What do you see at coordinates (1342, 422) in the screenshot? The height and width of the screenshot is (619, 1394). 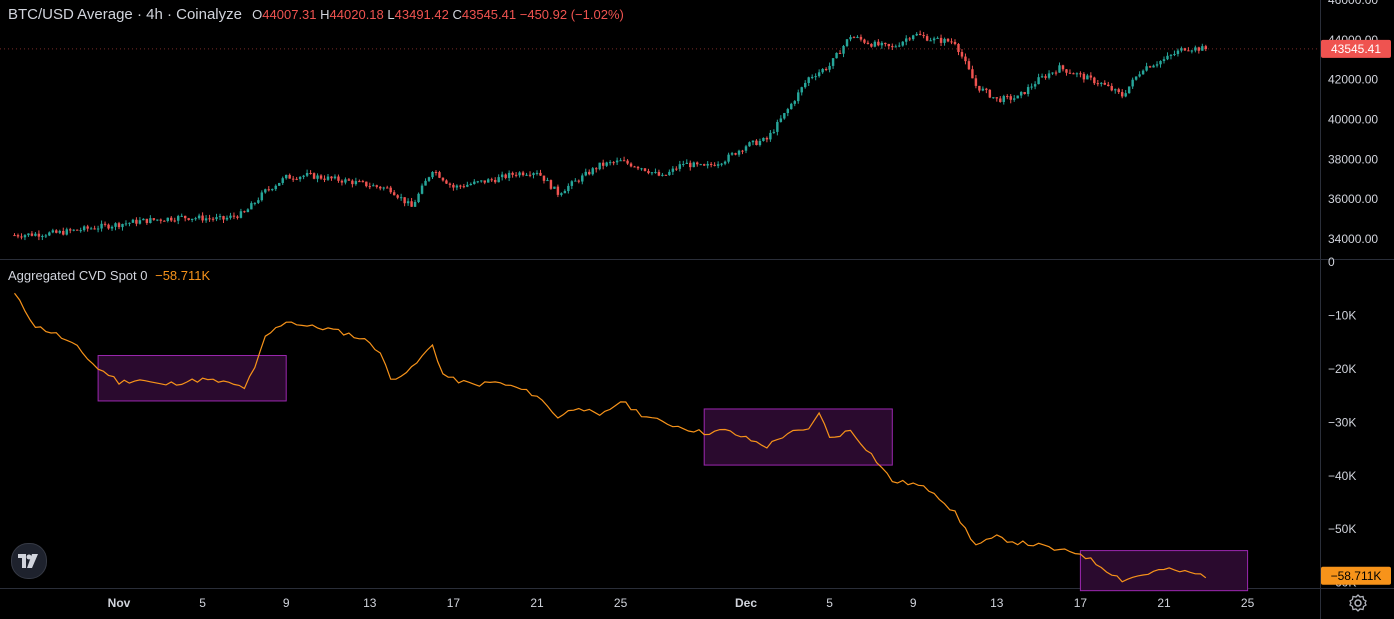 I see `cvd-axis-tick-label: −30K` at bounding box center [1342, 422].